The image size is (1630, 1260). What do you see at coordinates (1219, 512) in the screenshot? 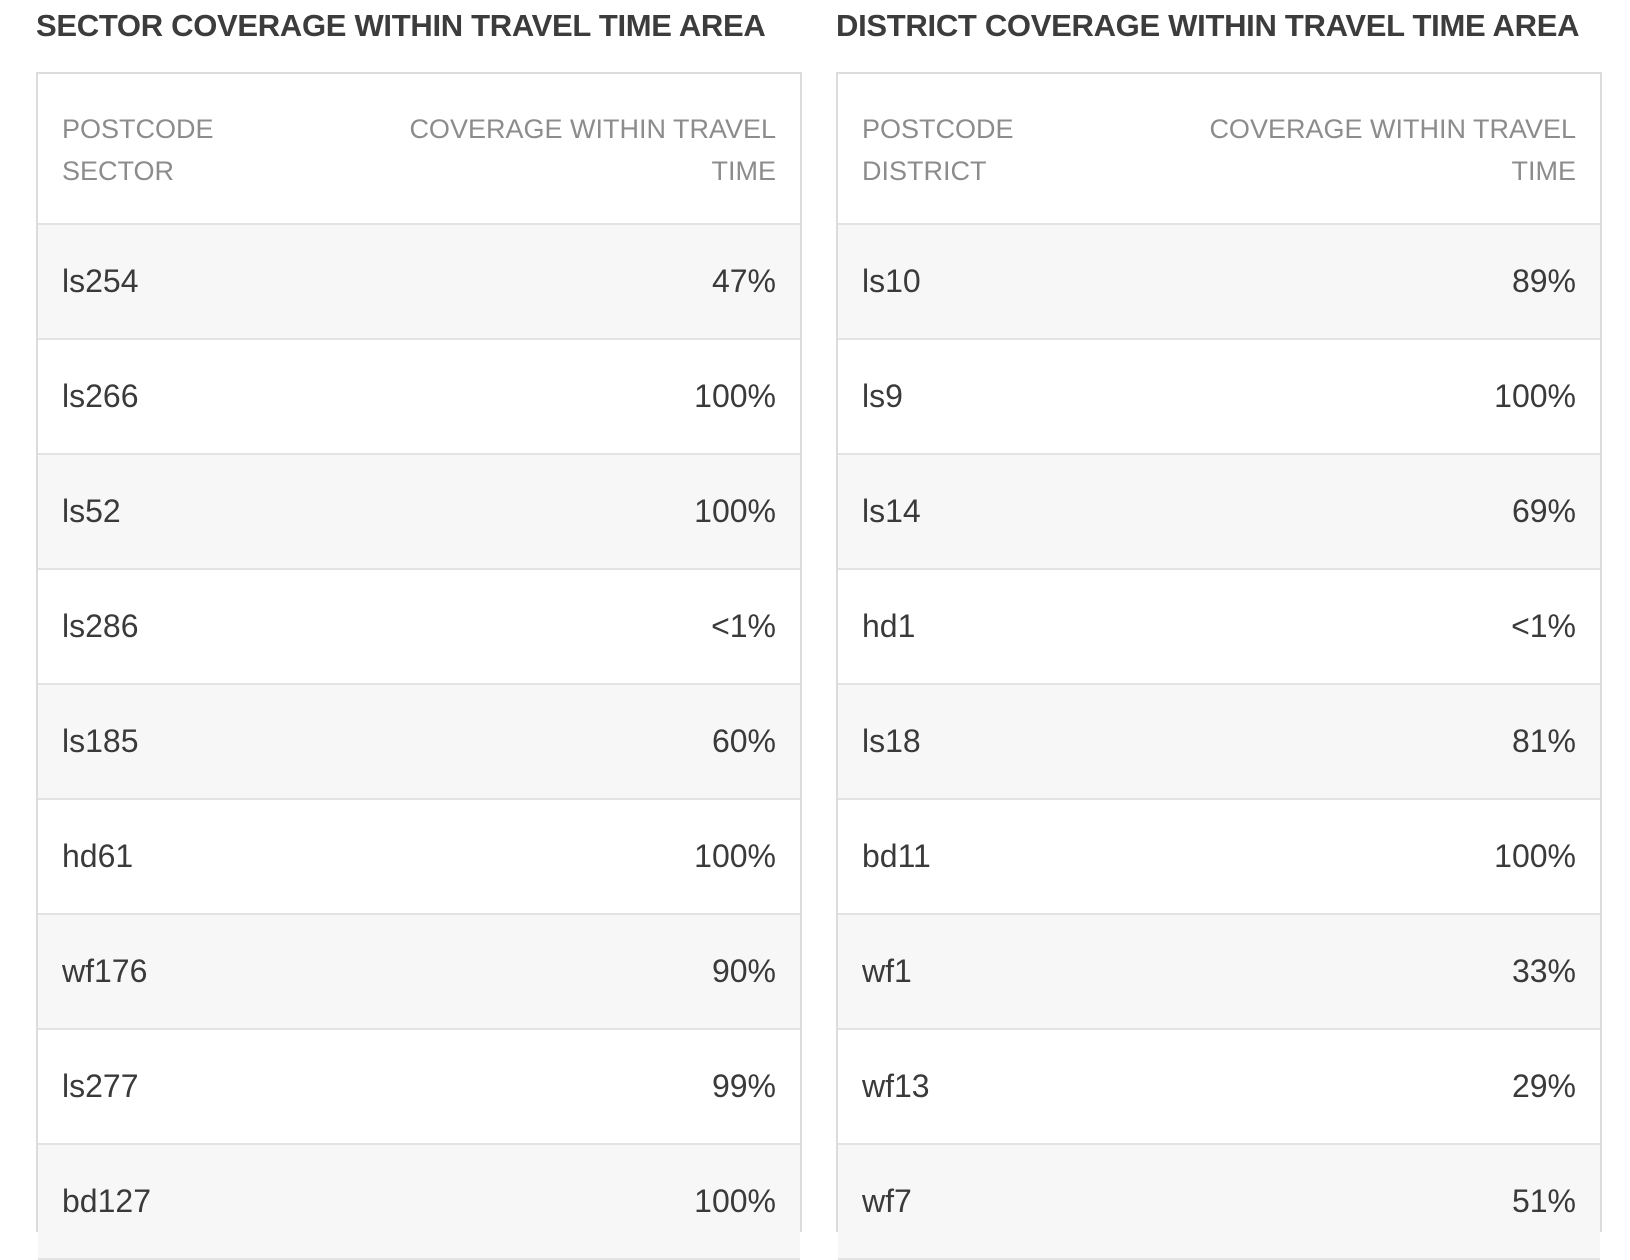
I see `table-row: ls14 69%` at bounding box center [1219, 512].